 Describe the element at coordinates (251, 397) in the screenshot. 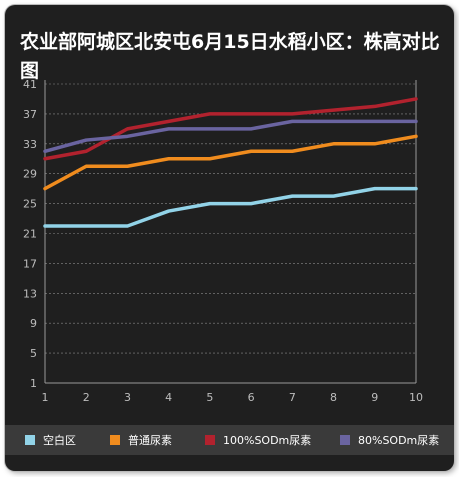

I see `x-tick-label: 6` at that location.